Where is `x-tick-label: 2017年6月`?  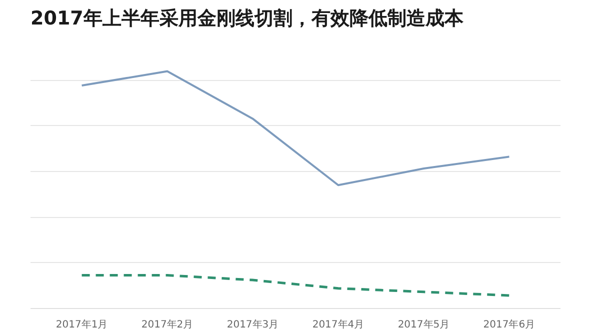 x-tick-label: 2017年6月 is located at coordinates (509, 324).